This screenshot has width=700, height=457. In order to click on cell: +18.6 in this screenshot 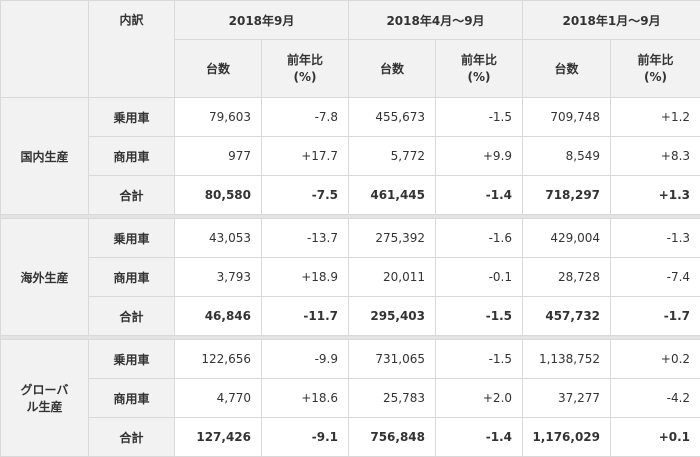, I will do `click(305, 398)`.